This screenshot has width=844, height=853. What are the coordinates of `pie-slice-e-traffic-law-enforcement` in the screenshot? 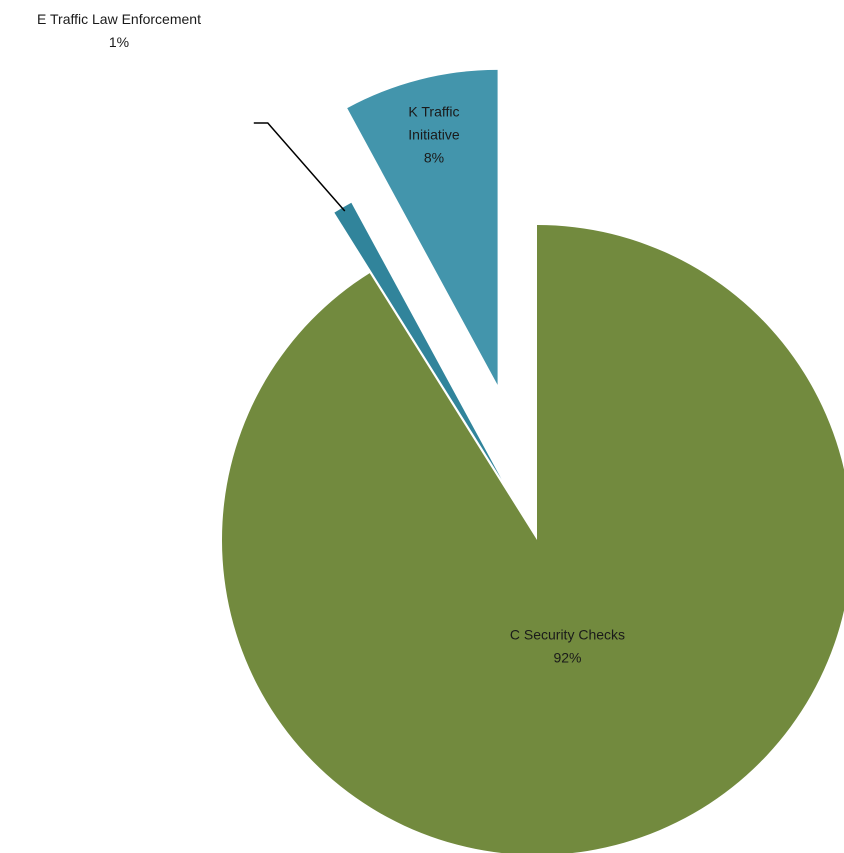 It's located at (418, 341).